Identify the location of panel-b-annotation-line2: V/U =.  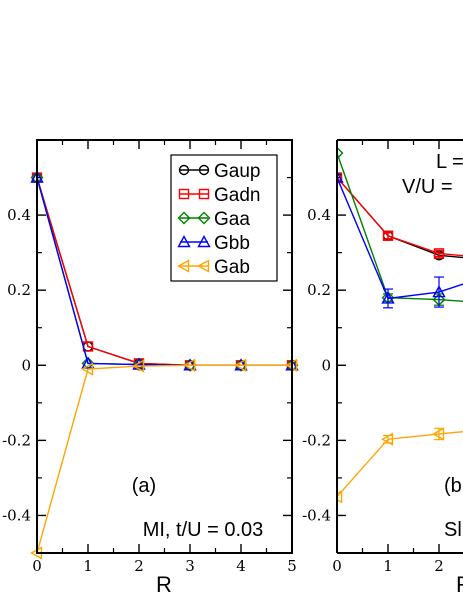
(427, 187).